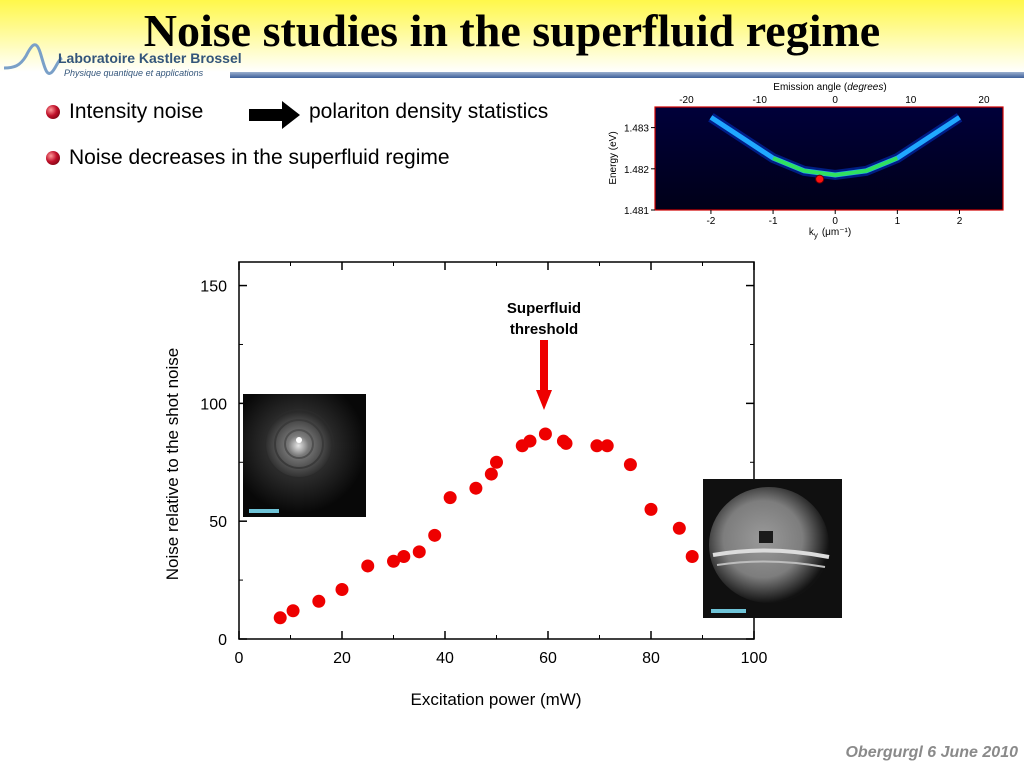 The height and width of the screenshot is (768, 1024). I want to click on dispersion-curve, so click(835, 148).